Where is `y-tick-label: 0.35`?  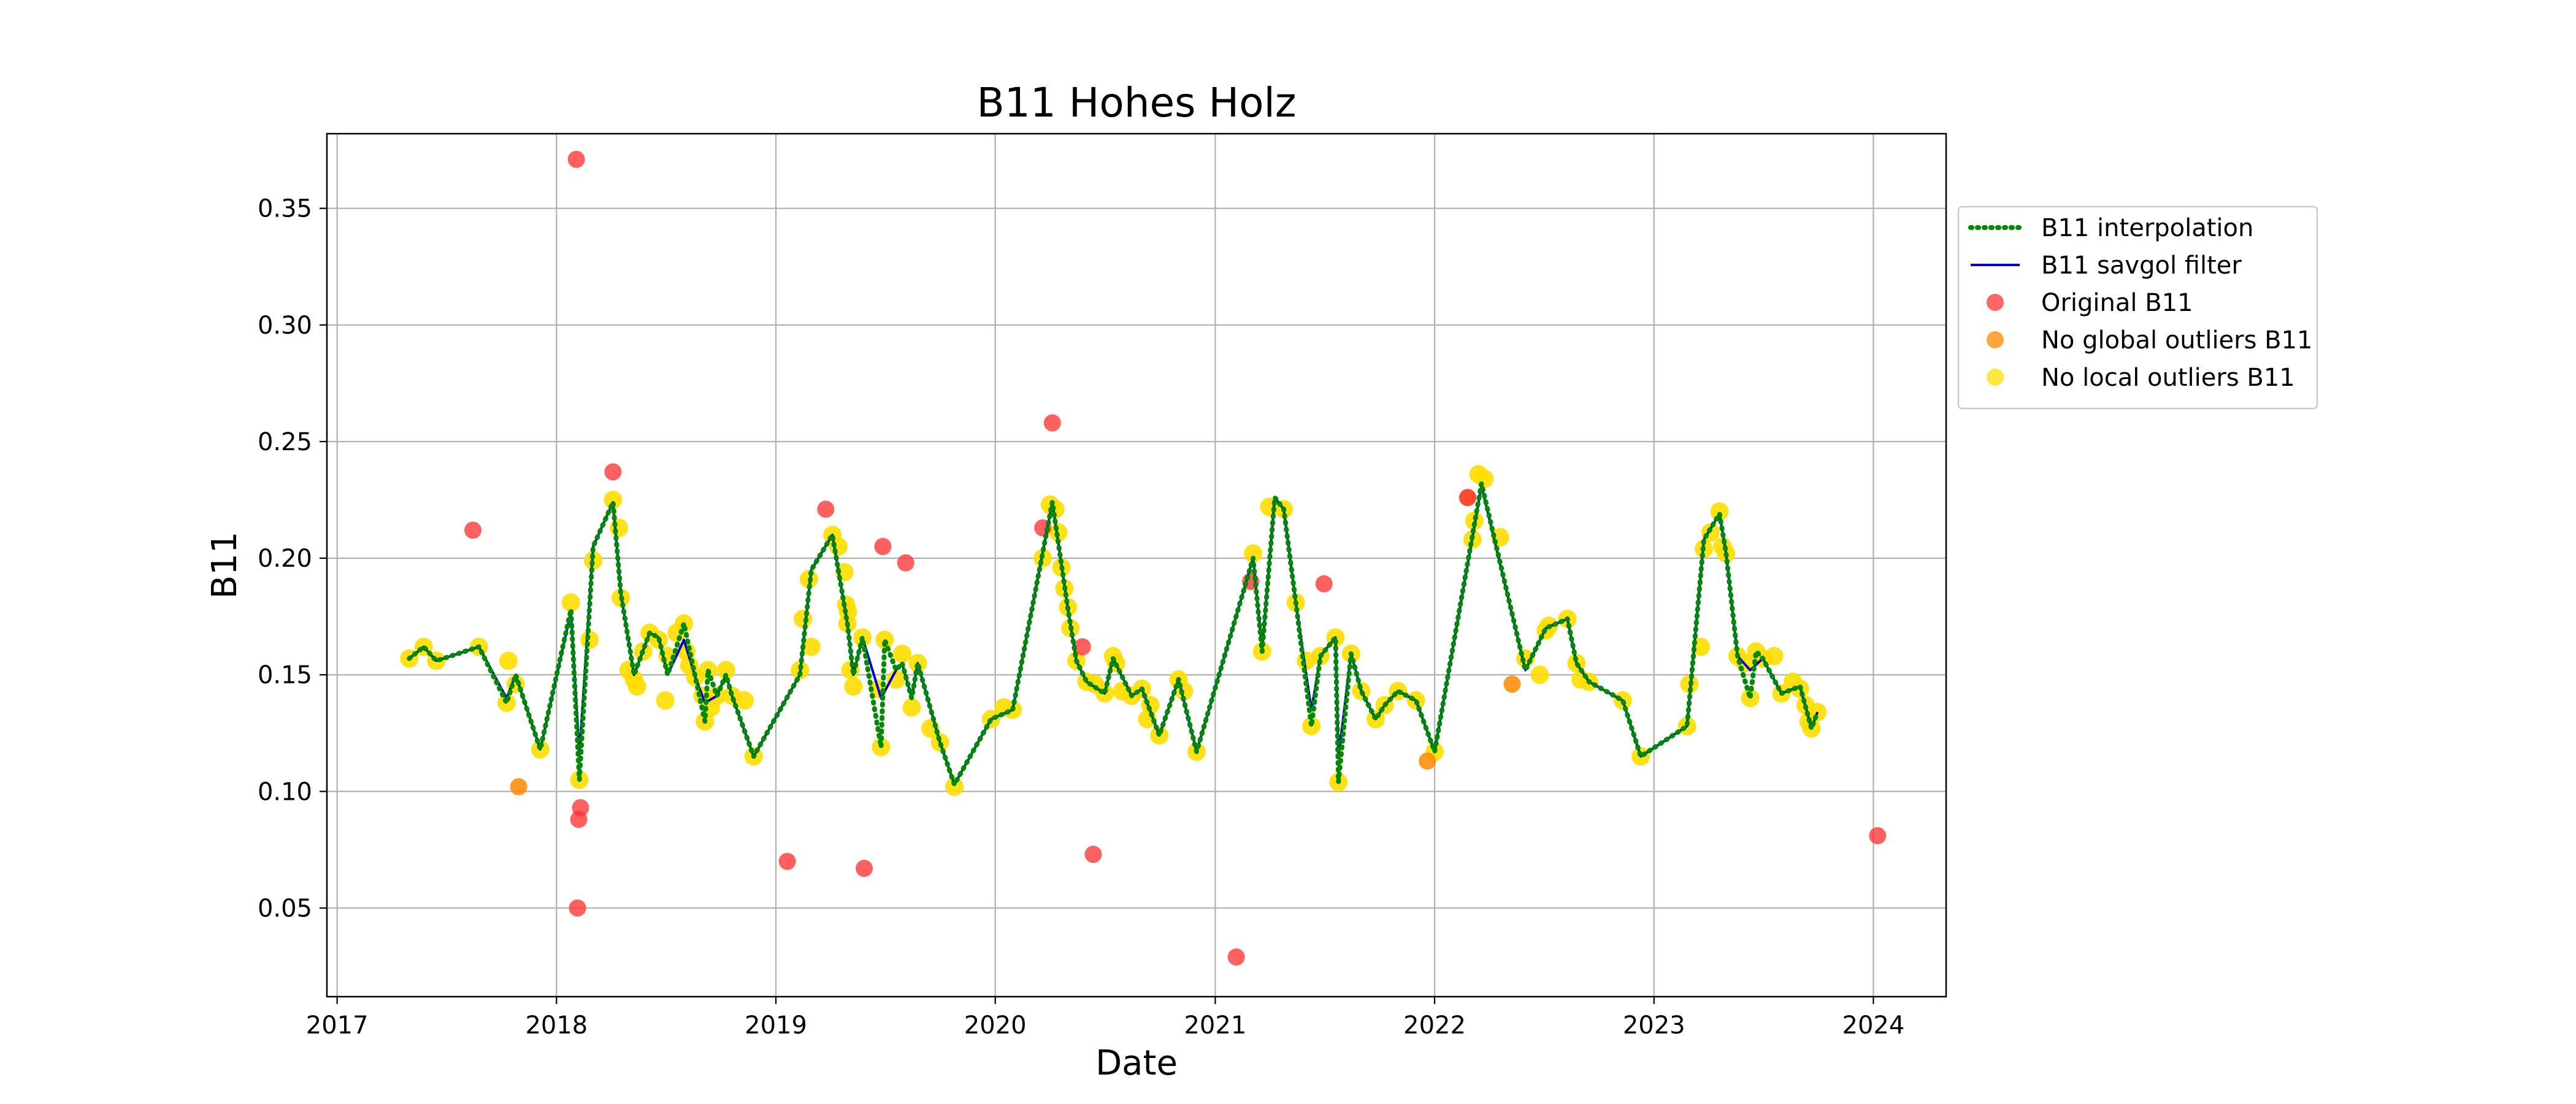 y-tick-label: 0.35 is located at coordinates (285, 209).